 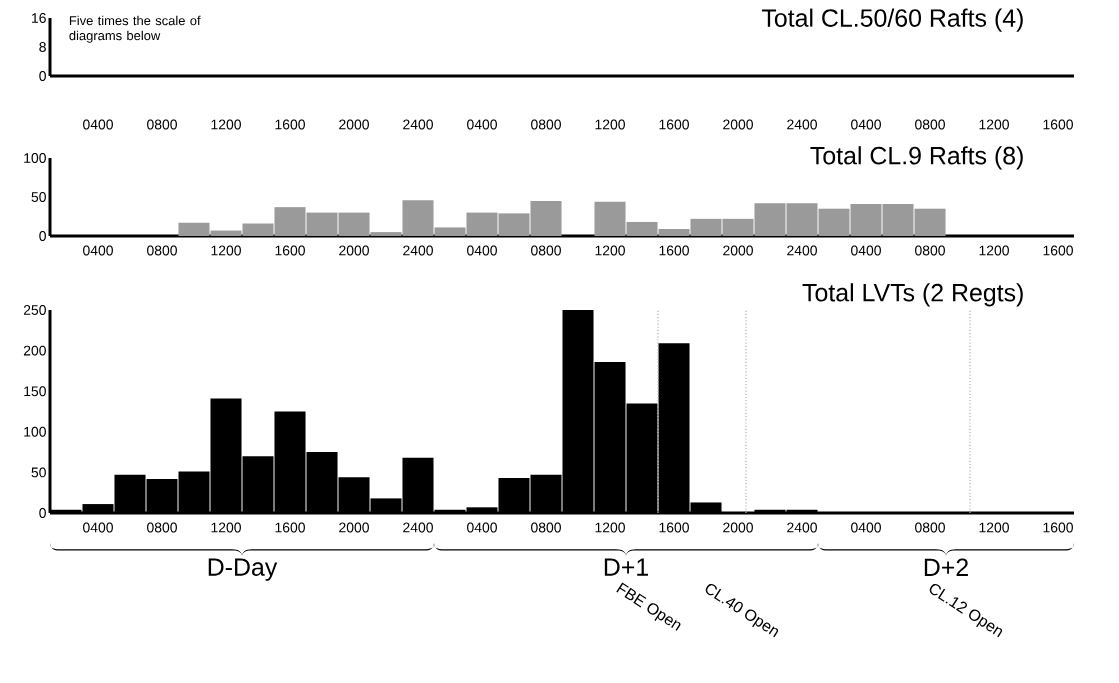 What do you see at coordinates (916, 158) in the screenshot?
I see `chart-title: Total CL.9 Rafts (8)` at bounding box center [916, 158].